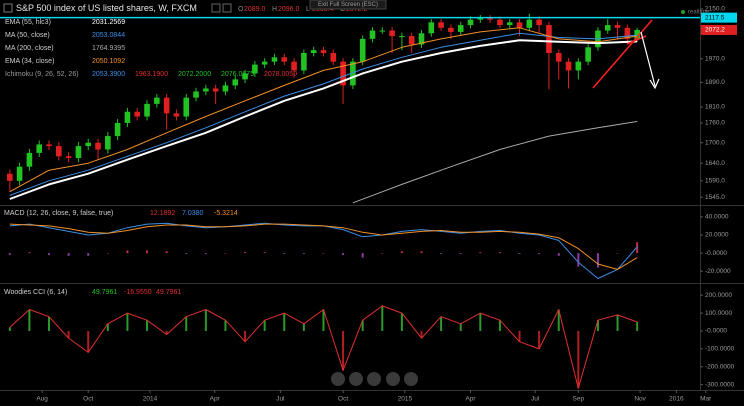 This screenshot has width=744, height=406. Describe the element at coordinates (718, 271) in the screenshot. I see `y-tick-label: -20.0000` at that location.